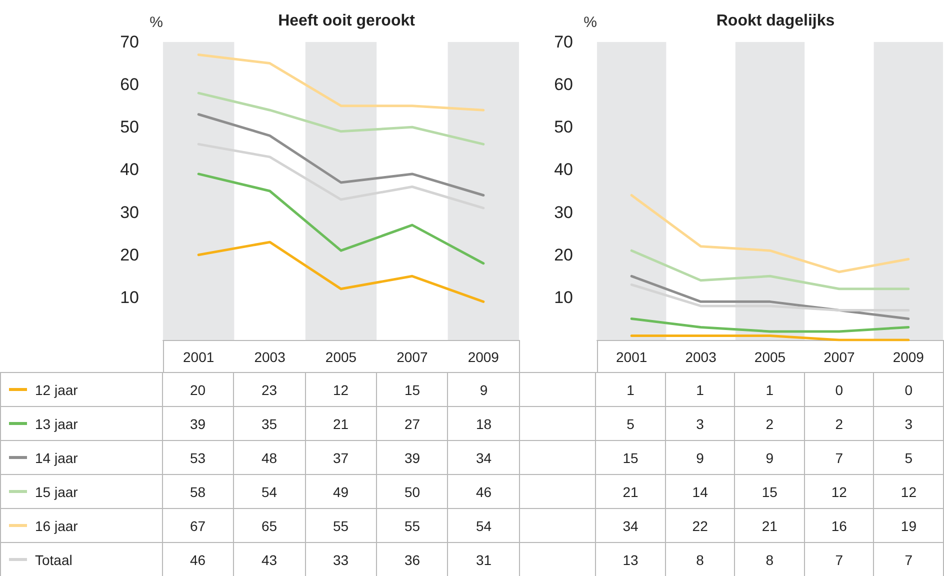 This screenshot has height=576, width=944. What do you see at coordinates (56, 424) in the screenshot?
I see `legend-label: 13 jaar` at bounding box center [56, 424].